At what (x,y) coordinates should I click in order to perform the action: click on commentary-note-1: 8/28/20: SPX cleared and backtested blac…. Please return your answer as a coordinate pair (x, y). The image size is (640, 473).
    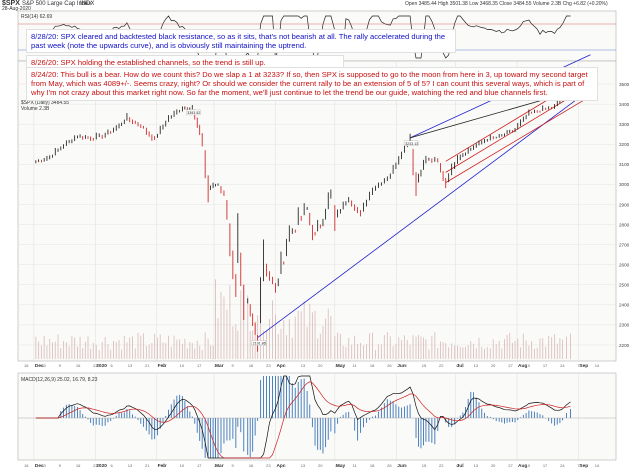
    Looking at the image, I should click on (241, 41).